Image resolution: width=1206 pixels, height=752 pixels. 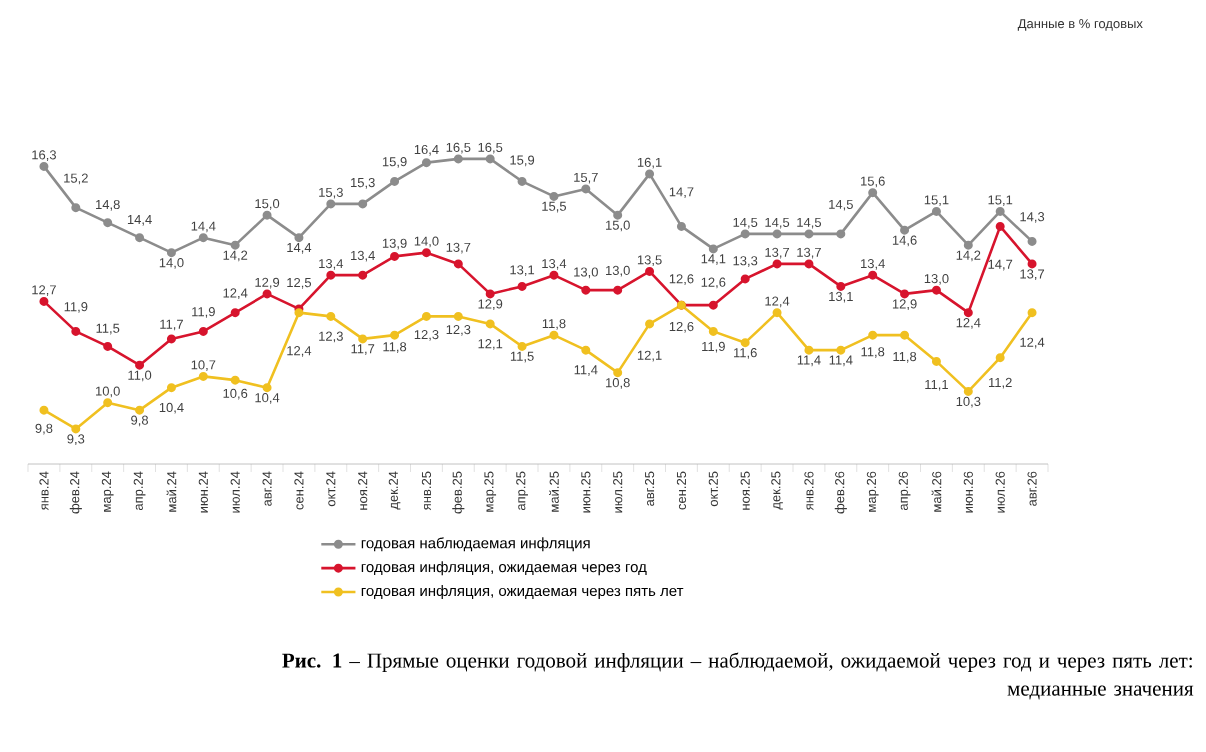 What do you see at coordinates (738, 676) in the screenshot?
I see `text: Рис. 1 – Прямые оценки годовой инфляции – наблюдаемой, ожидаемой через год и через пять лет: медианные значения` at bounding box center [738, 676].